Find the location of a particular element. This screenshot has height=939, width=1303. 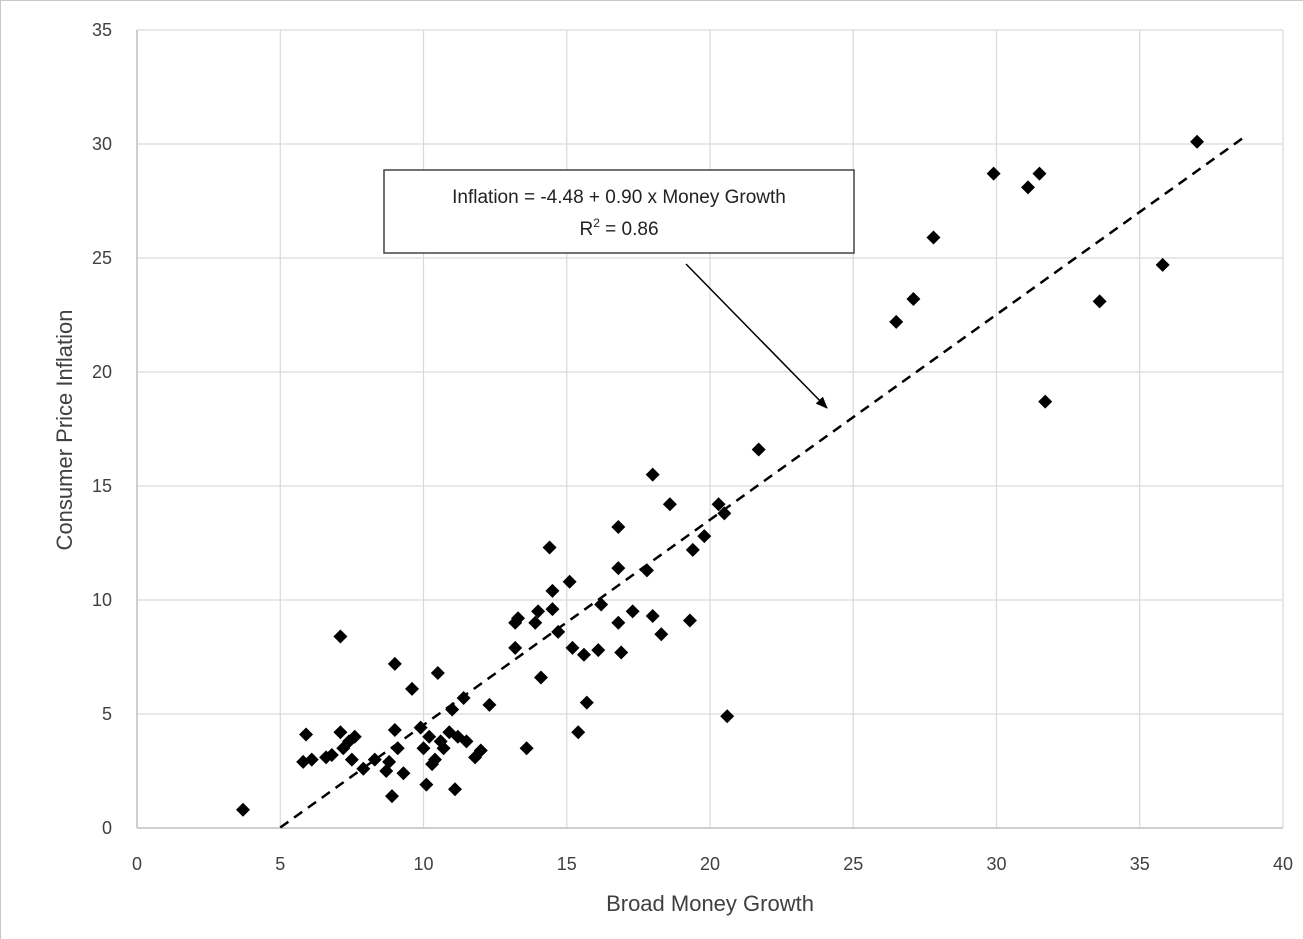

y-tick-label: 15 is located at coordinates (102, 486).